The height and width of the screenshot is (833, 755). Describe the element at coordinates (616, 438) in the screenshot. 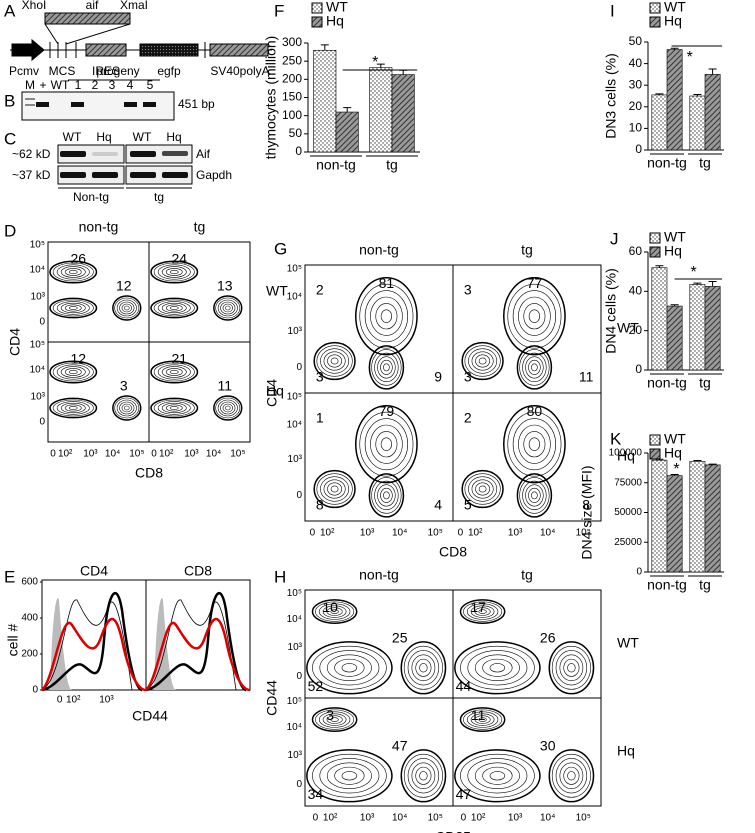

I see `panel-letter: K` at that location.